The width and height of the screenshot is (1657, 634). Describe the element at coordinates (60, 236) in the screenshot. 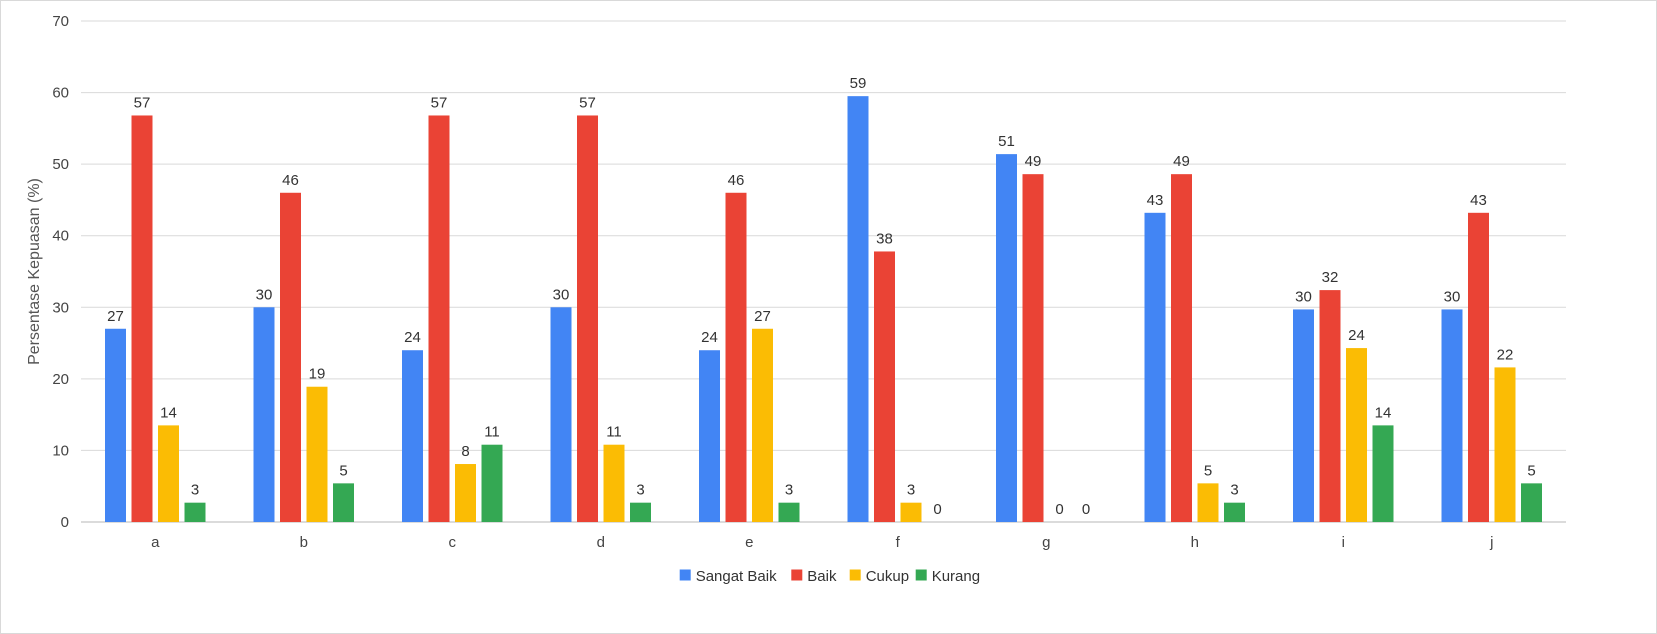

I see `y-tick-label: 40` at that location.